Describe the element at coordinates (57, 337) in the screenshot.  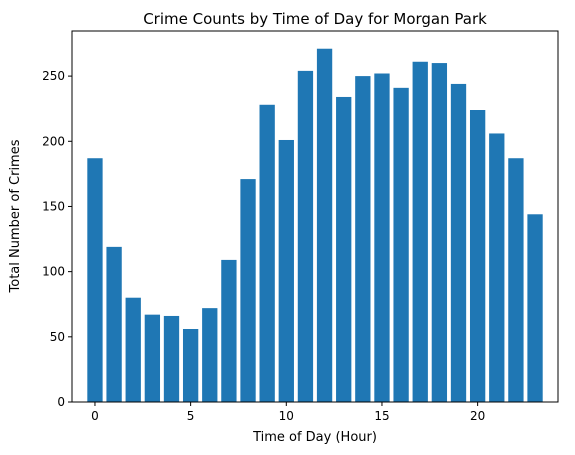
I see `y-tick-label: 50` at that location.